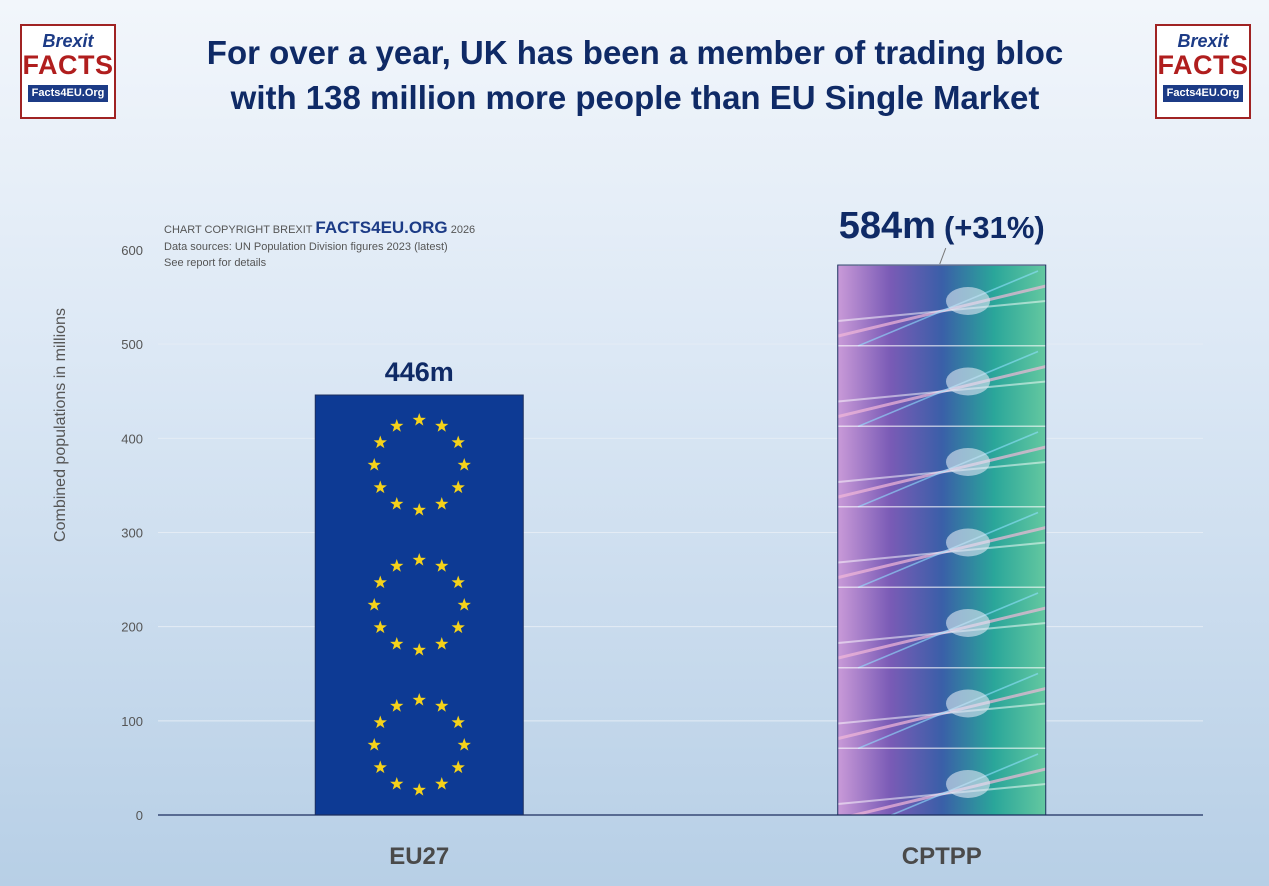 This screenshot has width=1269, height=886. What do you see at coordinates (132, 627) in the screenshot?
I see `y-tick-label: 200` at bounding box center [132, 627].